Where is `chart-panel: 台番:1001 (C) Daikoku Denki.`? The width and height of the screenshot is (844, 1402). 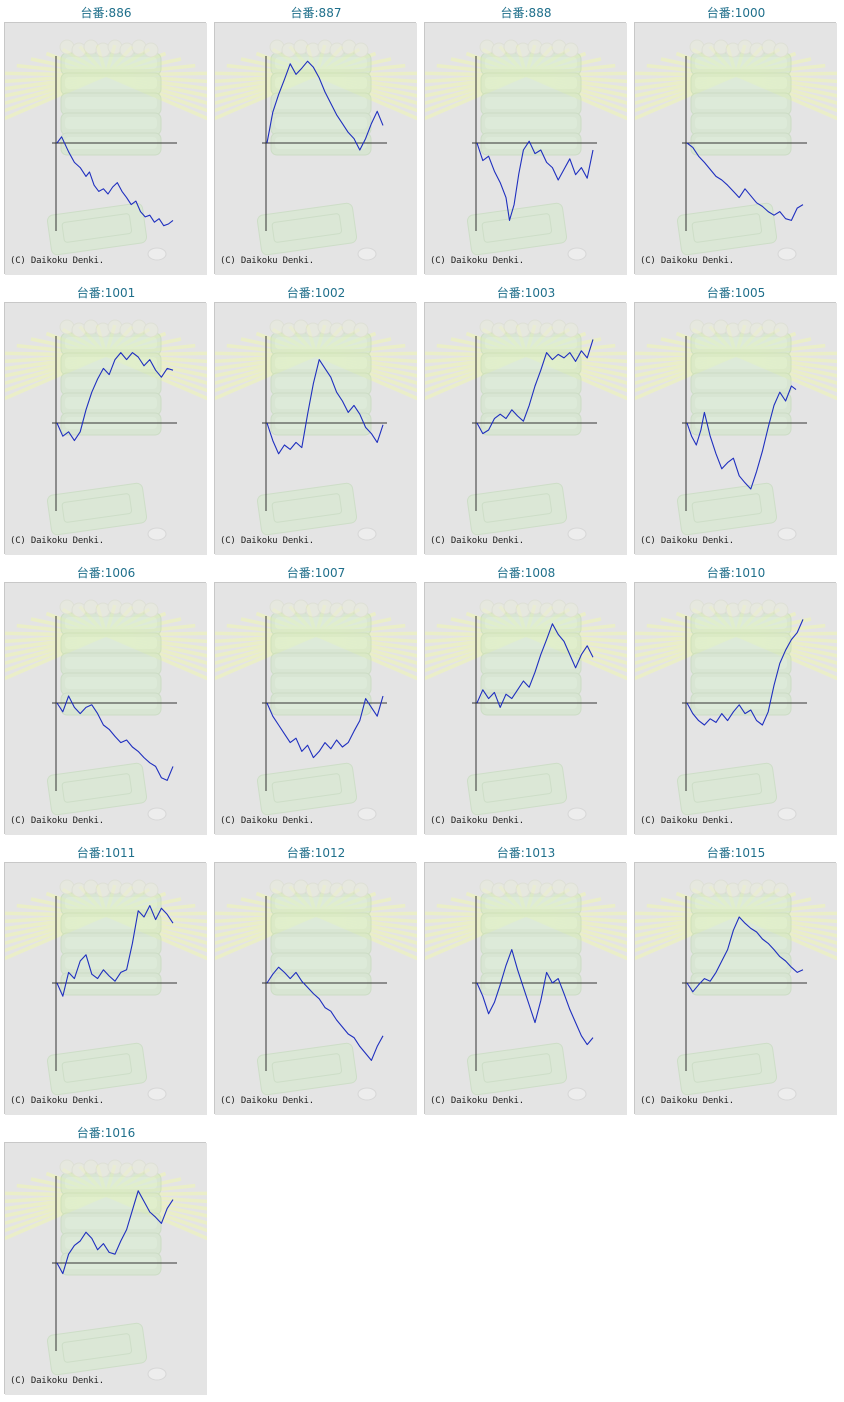 chart-panel: 台番:1001 (C) Daikoku Denki. is located at coordinates (106, 417).